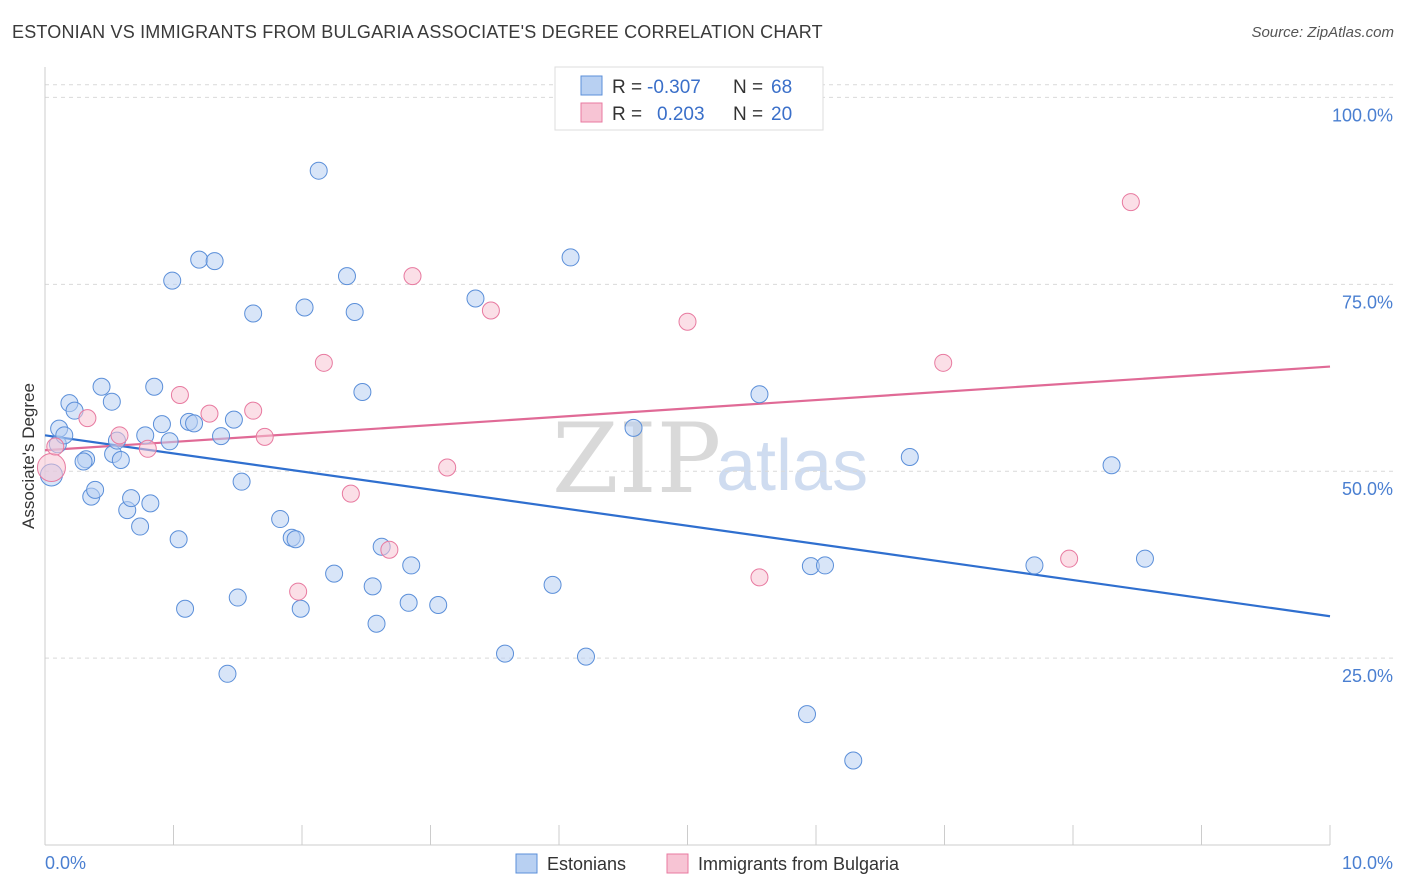 The width and height of the screenshot is (1406, 892). Describe the element at coordinates (781, 87) in the screenshot. I see `stats-n-value-1: 68` at that location.